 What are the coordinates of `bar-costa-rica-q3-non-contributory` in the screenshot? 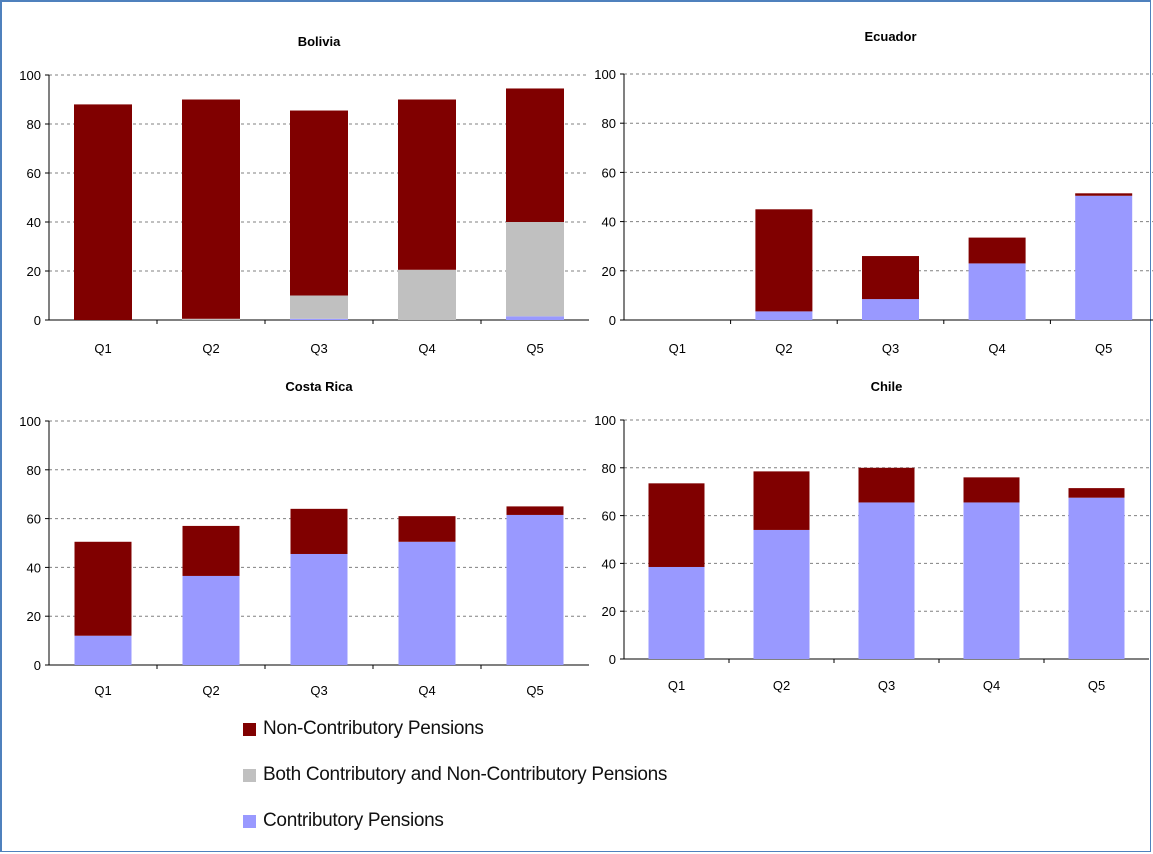 It's located at (319, 531).